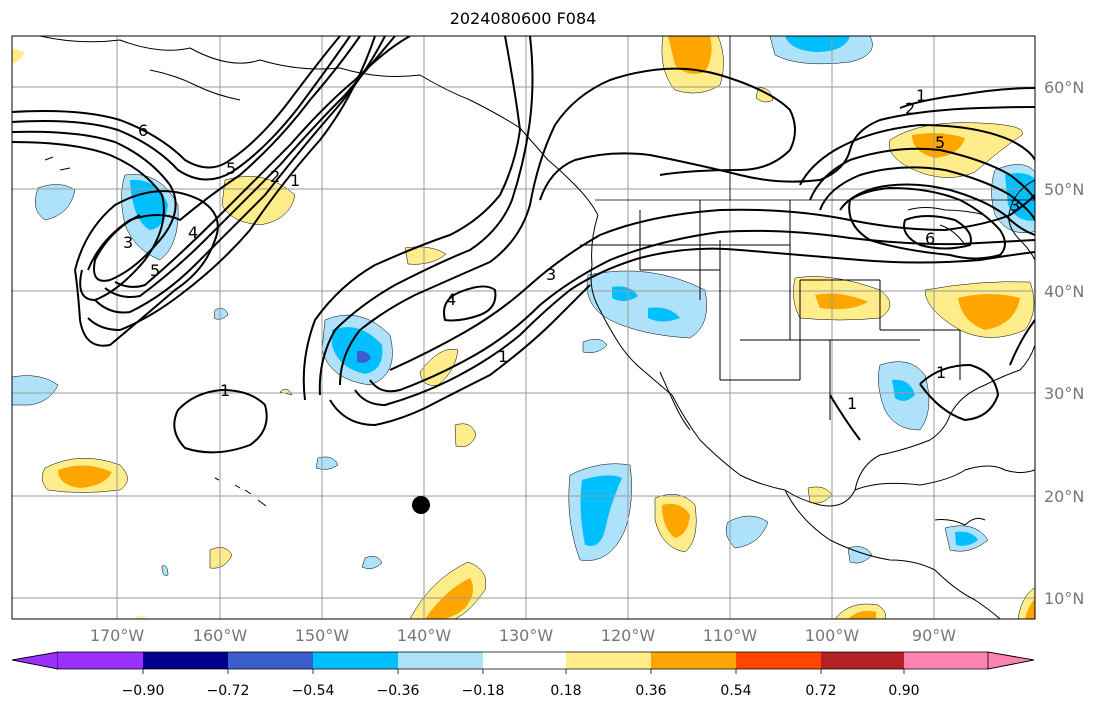  I want to click on colorbar-tick-label: 0.72, so click(821, 691).